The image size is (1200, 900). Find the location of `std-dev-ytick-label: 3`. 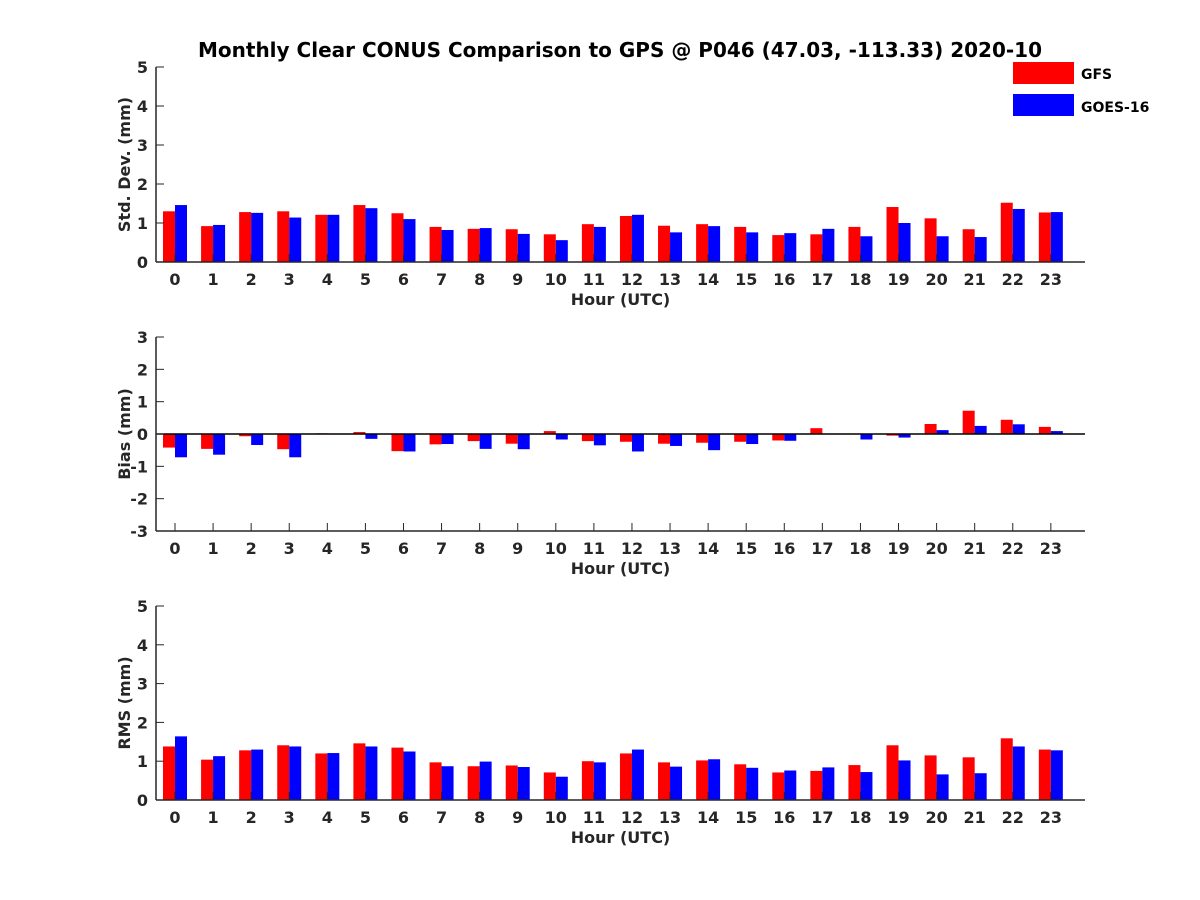

std-dev-ytick-label: 3 is located at coordinates (142, 145).